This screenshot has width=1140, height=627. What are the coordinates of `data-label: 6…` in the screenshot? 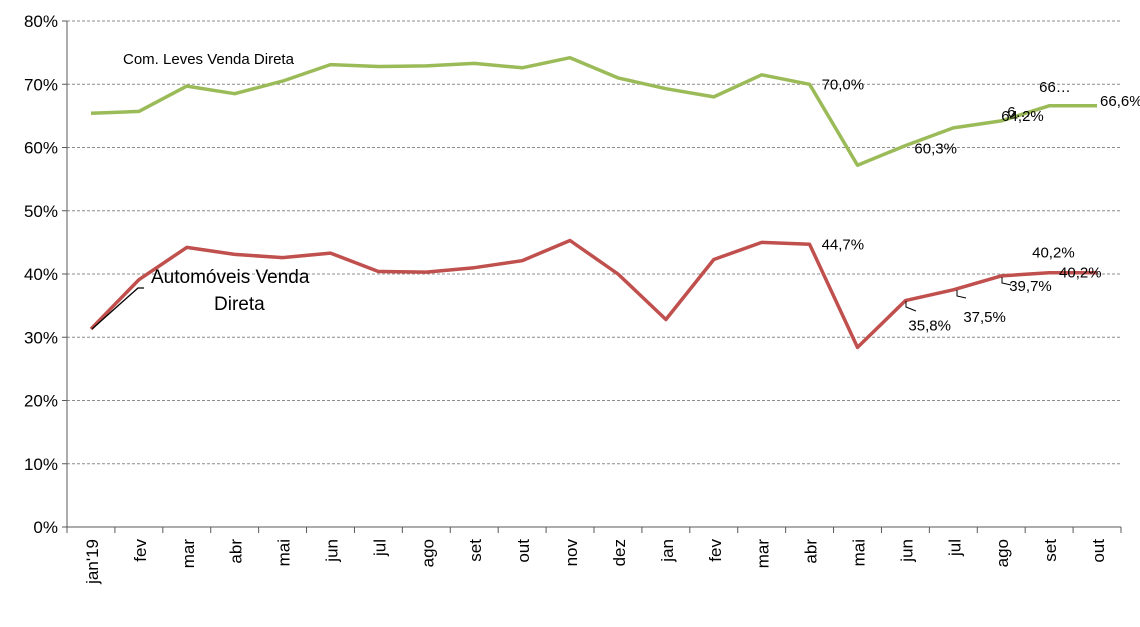 It's located at (1018, 112).